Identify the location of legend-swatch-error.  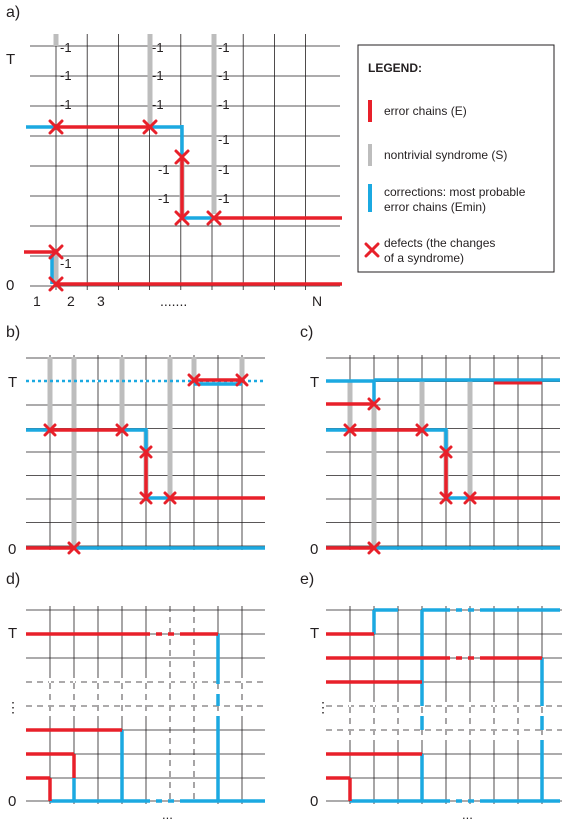
(370, 111).